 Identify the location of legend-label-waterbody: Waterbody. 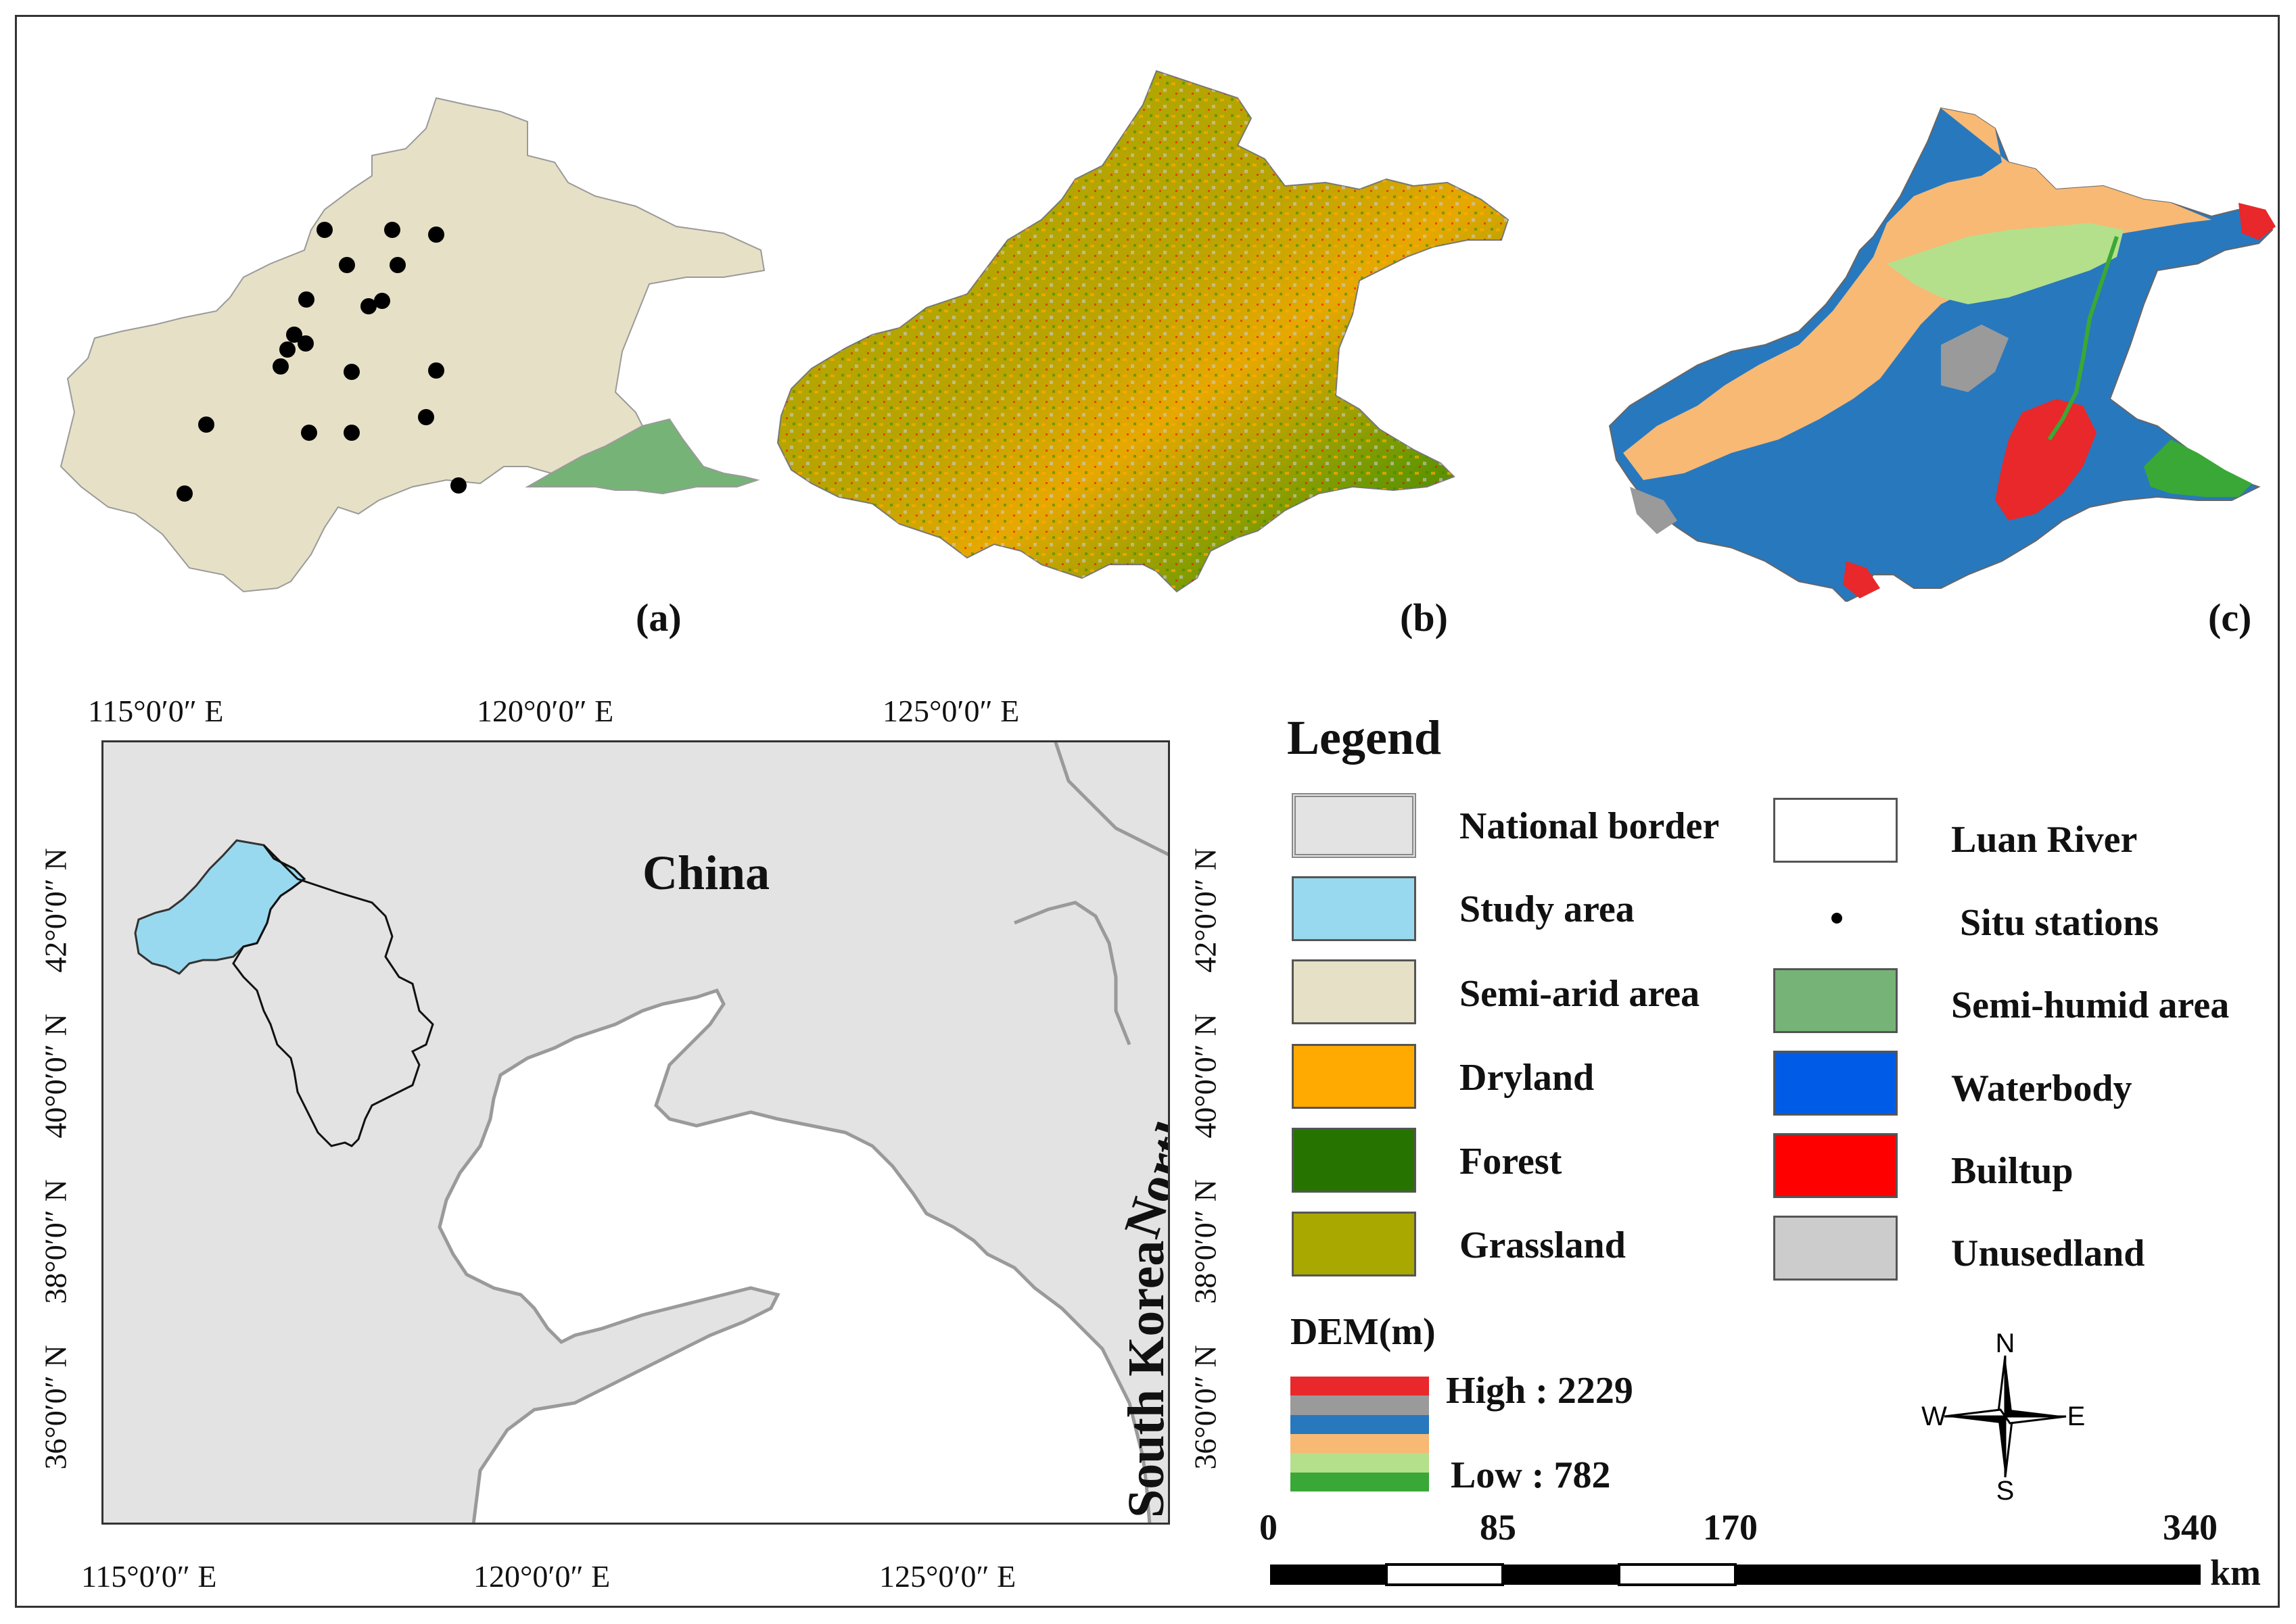
(2042, 1088).